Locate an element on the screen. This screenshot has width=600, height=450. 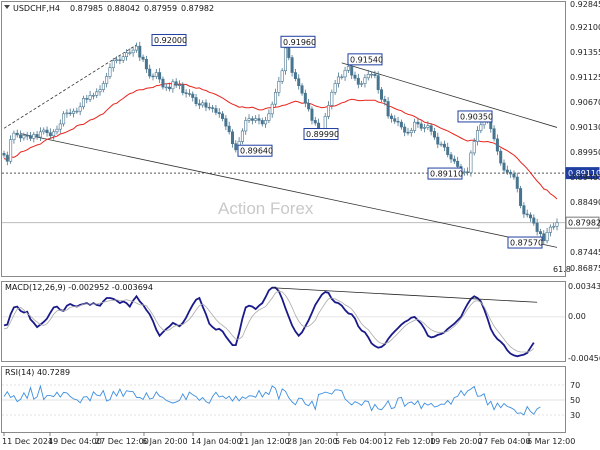
price-y-tick: 0.89405 is located at coordinates (585, 177).